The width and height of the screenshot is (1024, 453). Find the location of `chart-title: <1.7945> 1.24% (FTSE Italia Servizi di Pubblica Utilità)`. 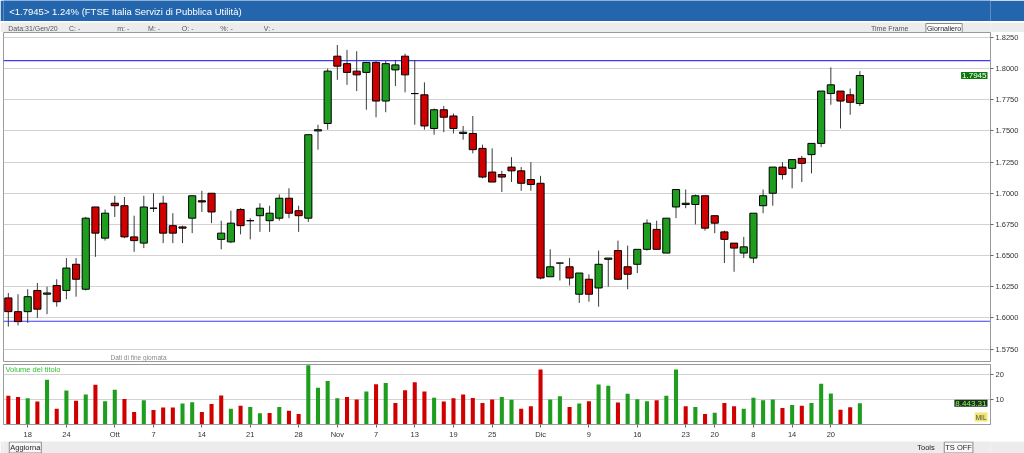

chart-title: <1.7945> 1.24% (FTSE Italia Servizi di Pubblica Utilità) is located at coordinates (125, 11).